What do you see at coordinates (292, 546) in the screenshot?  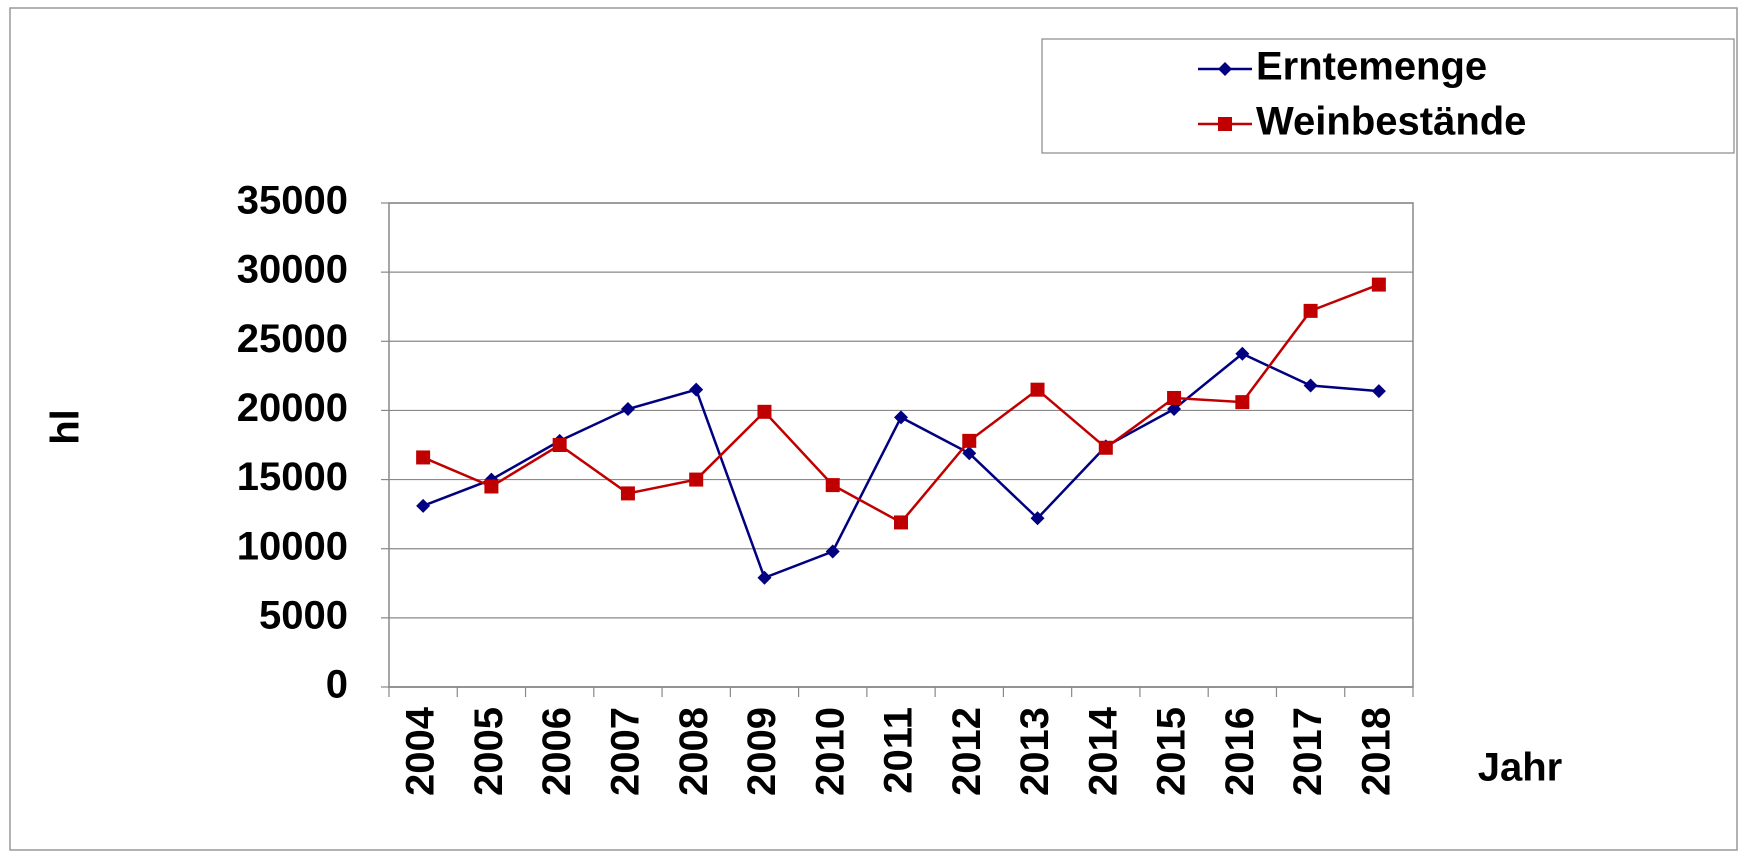 I see `y-tick-label: 10000` at bounding box center [292, 546].